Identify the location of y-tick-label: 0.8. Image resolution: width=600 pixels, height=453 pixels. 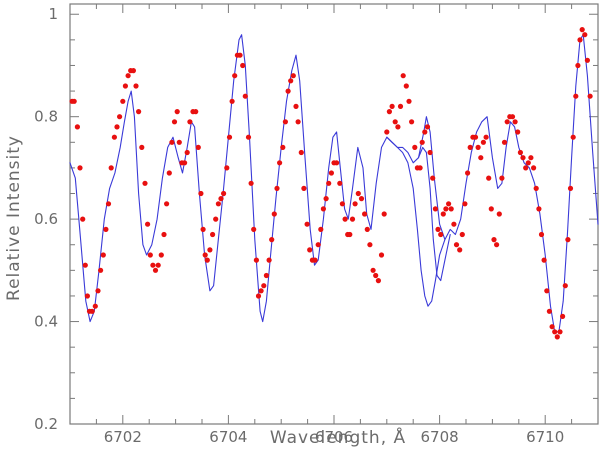
(46, 117).